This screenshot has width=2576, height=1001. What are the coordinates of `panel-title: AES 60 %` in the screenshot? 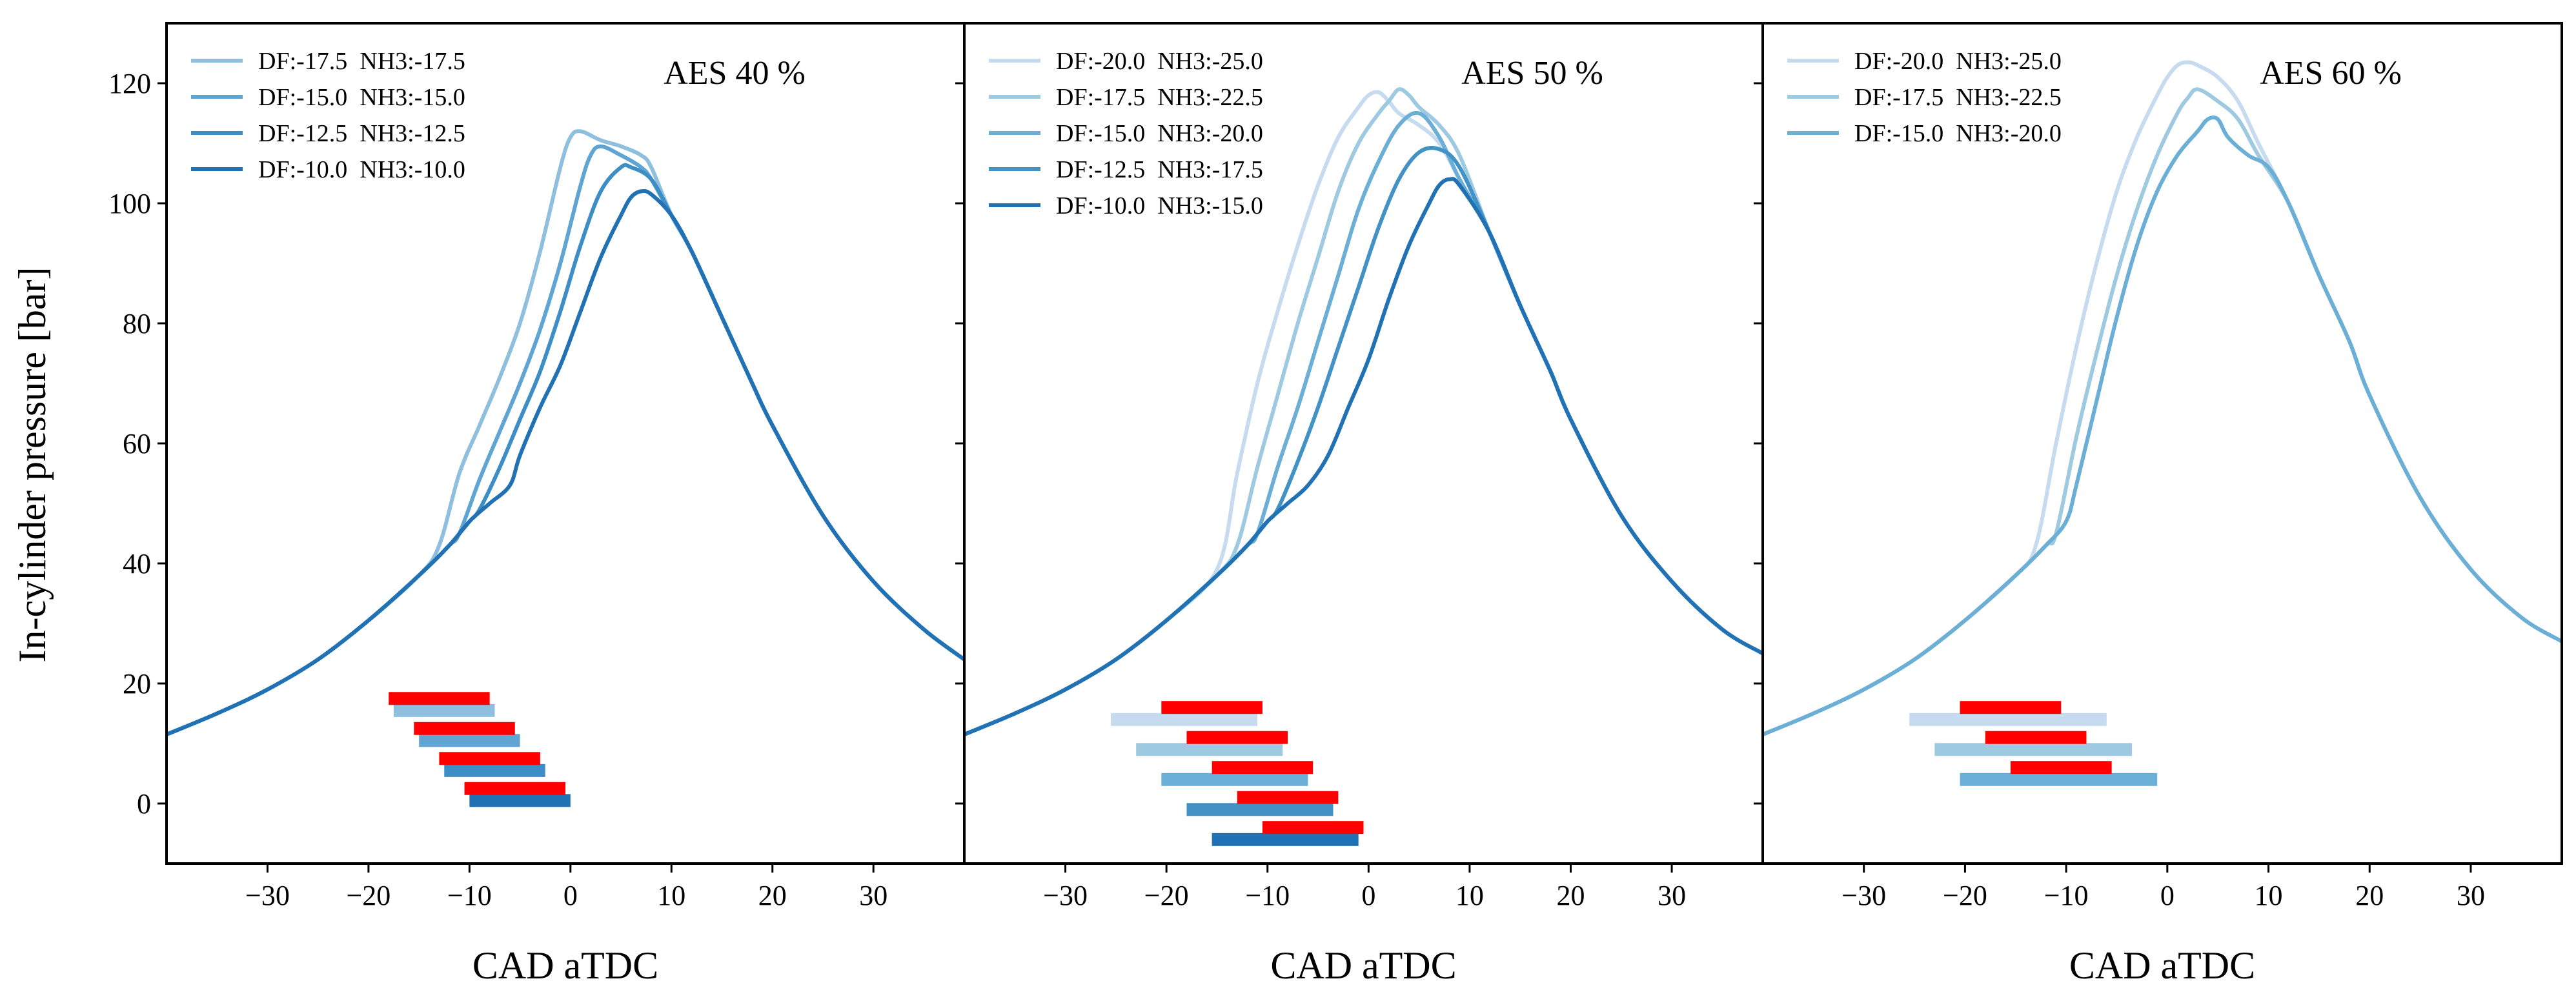 It's located at (2331, 73).